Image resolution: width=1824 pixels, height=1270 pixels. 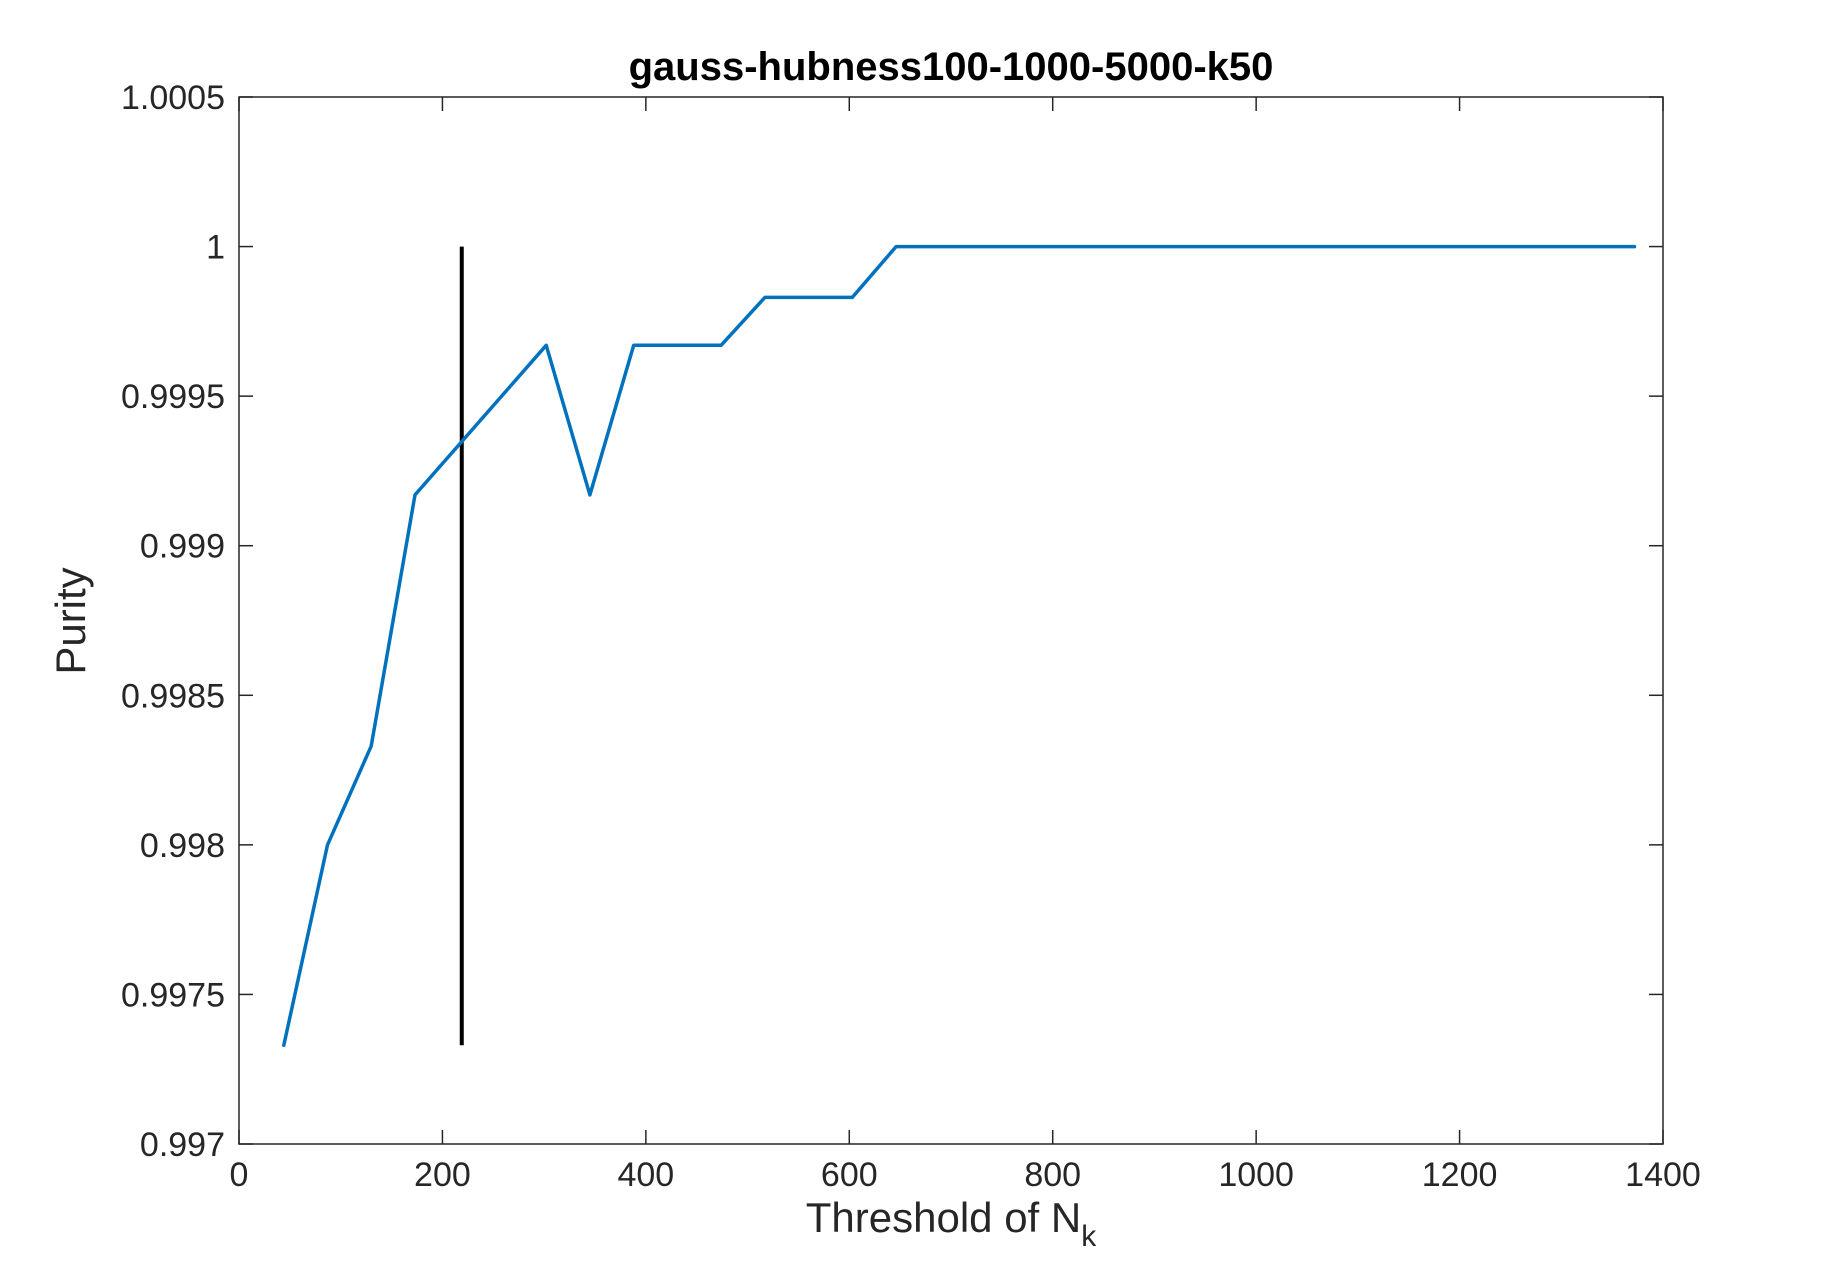 I want to click on x-tick-label: 1000, so click(x=1256, y=1175).